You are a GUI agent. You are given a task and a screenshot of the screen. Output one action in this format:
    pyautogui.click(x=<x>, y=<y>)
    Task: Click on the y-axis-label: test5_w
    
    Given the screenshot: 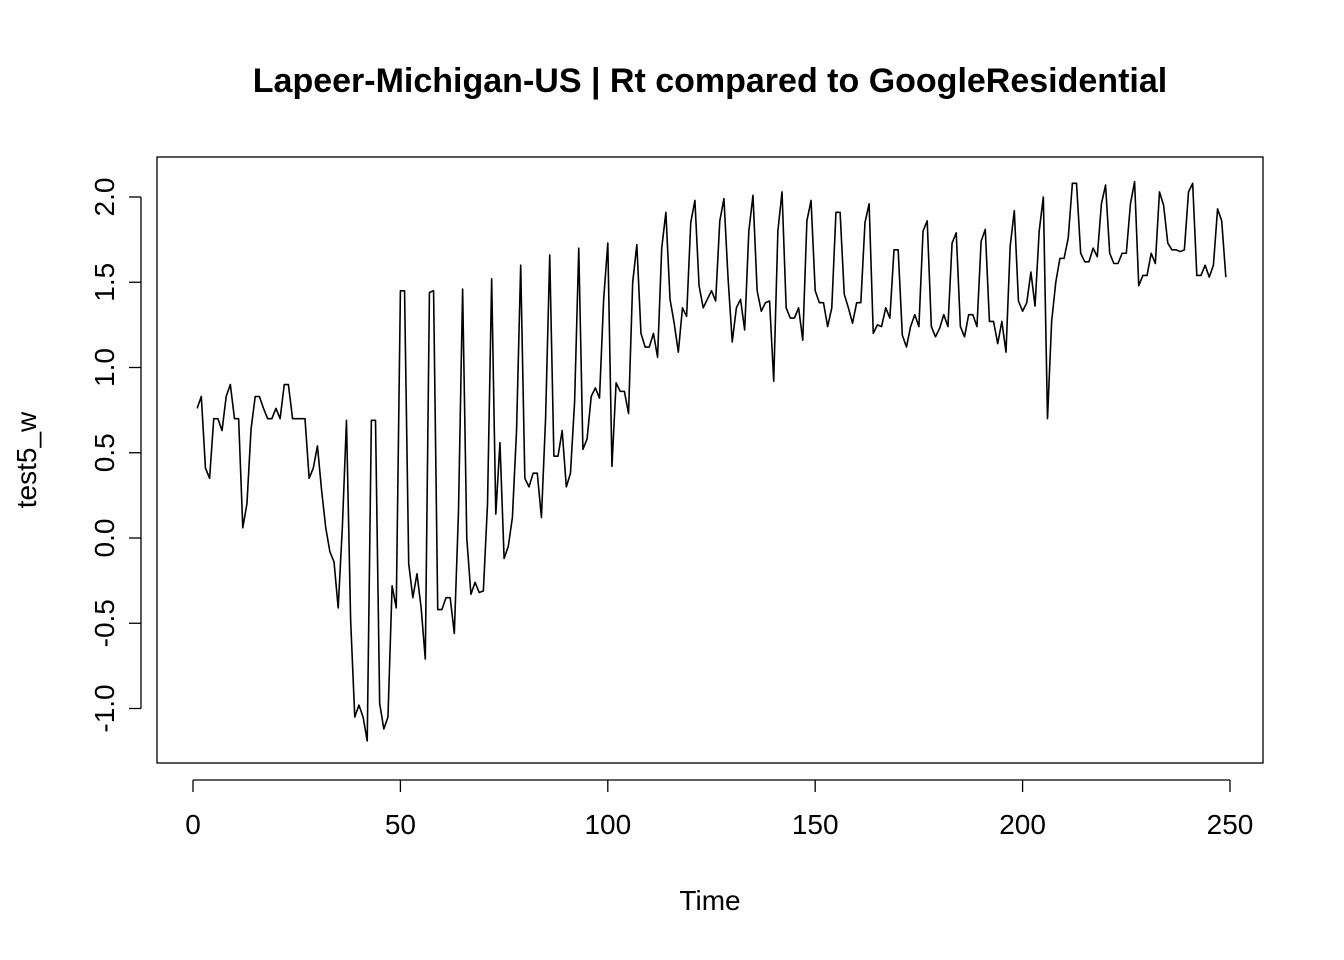 What is the action you would take?
    pyautogui.click(x=26, y=459)
    